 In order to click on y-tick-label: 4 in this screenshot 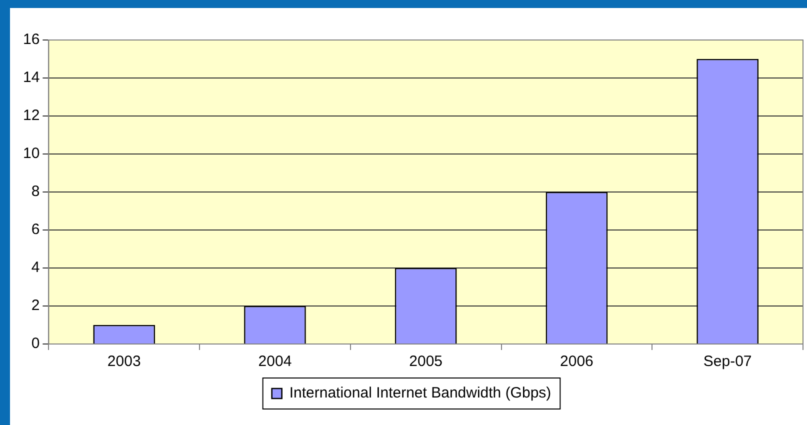, I will do `click(35, 267)`.